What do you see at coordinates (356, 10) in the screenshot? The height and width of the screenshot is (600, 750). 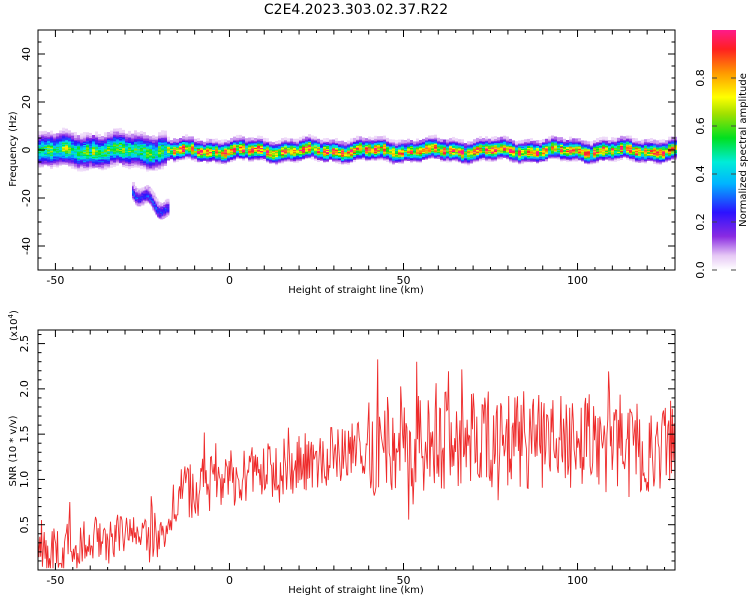 I see `figure-title: C2E4.2023.303.02.37.R22` at bounding box center [356, 10].